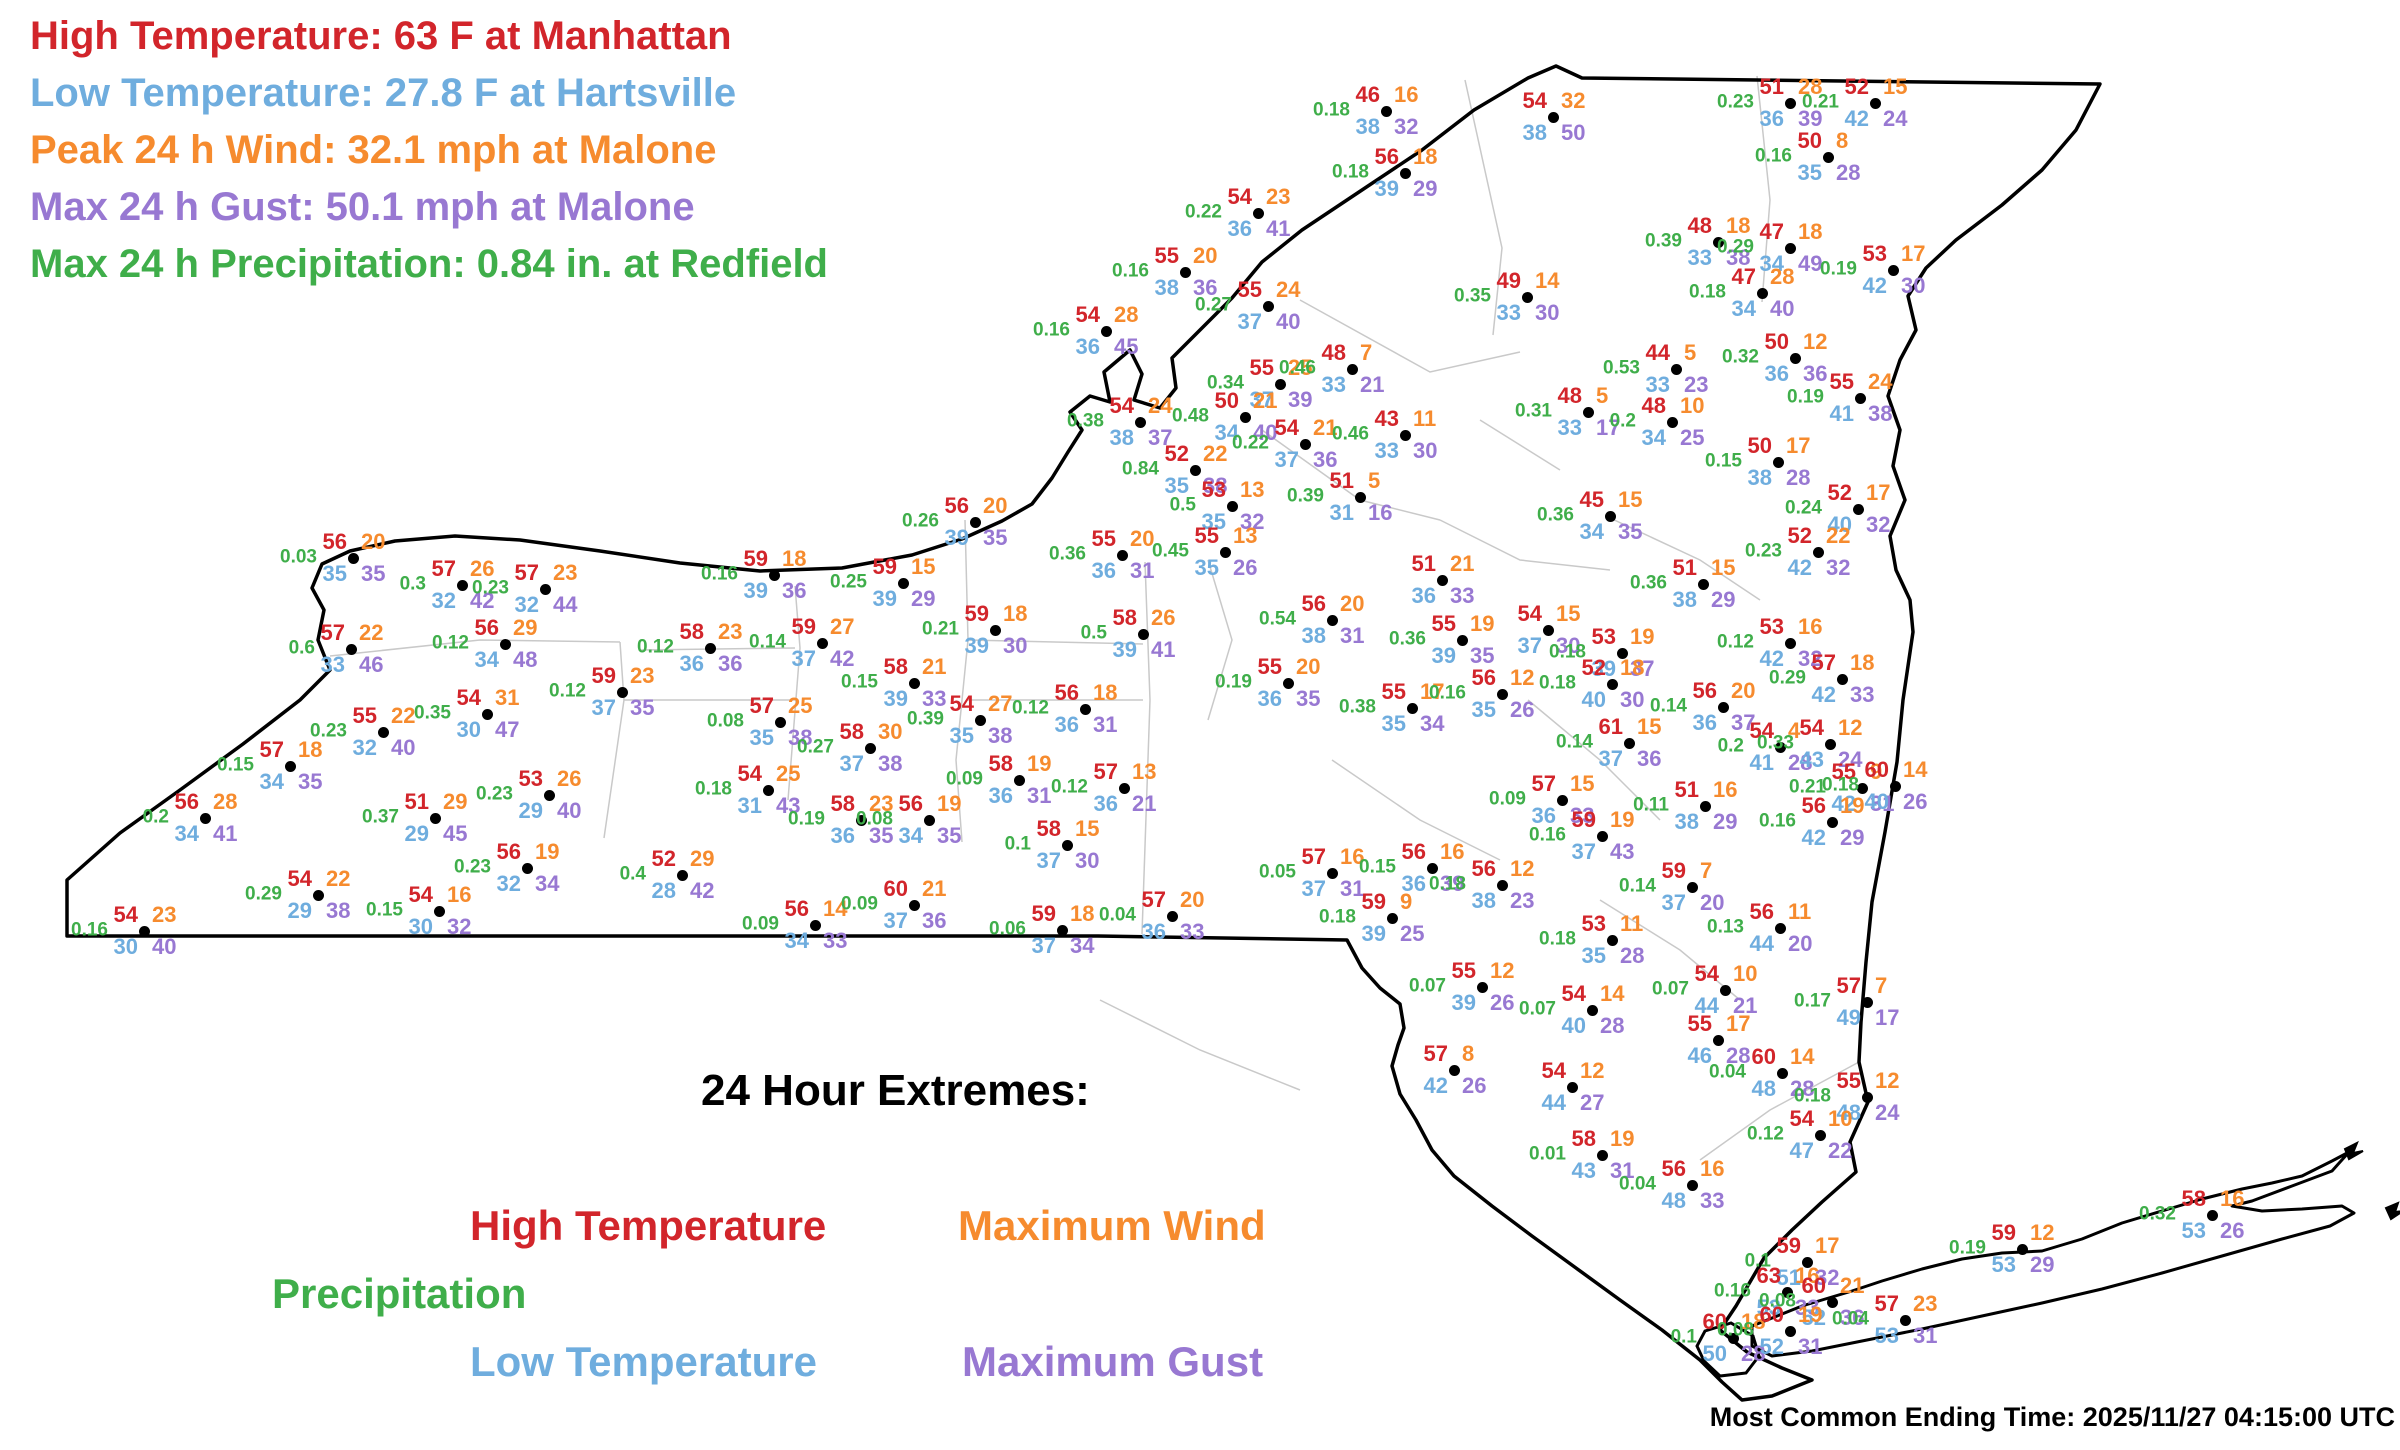  Describe the element at coordinates (767, 642) in the screenshot. I see `precip-value: 0.14` at that location.